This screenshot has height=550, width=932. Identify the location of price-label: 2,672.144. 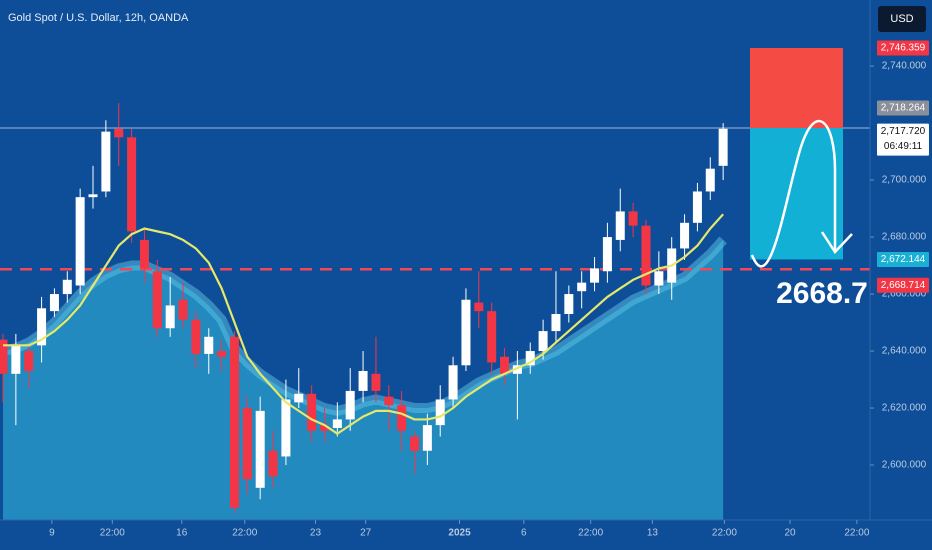
(903, 259).